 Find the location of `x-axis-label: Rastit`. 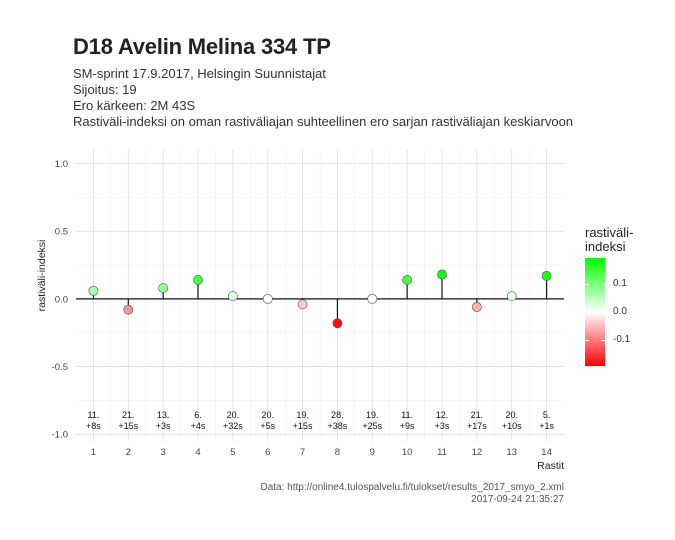

x-axis-label: Rastit is located at coordinates (550, 466).